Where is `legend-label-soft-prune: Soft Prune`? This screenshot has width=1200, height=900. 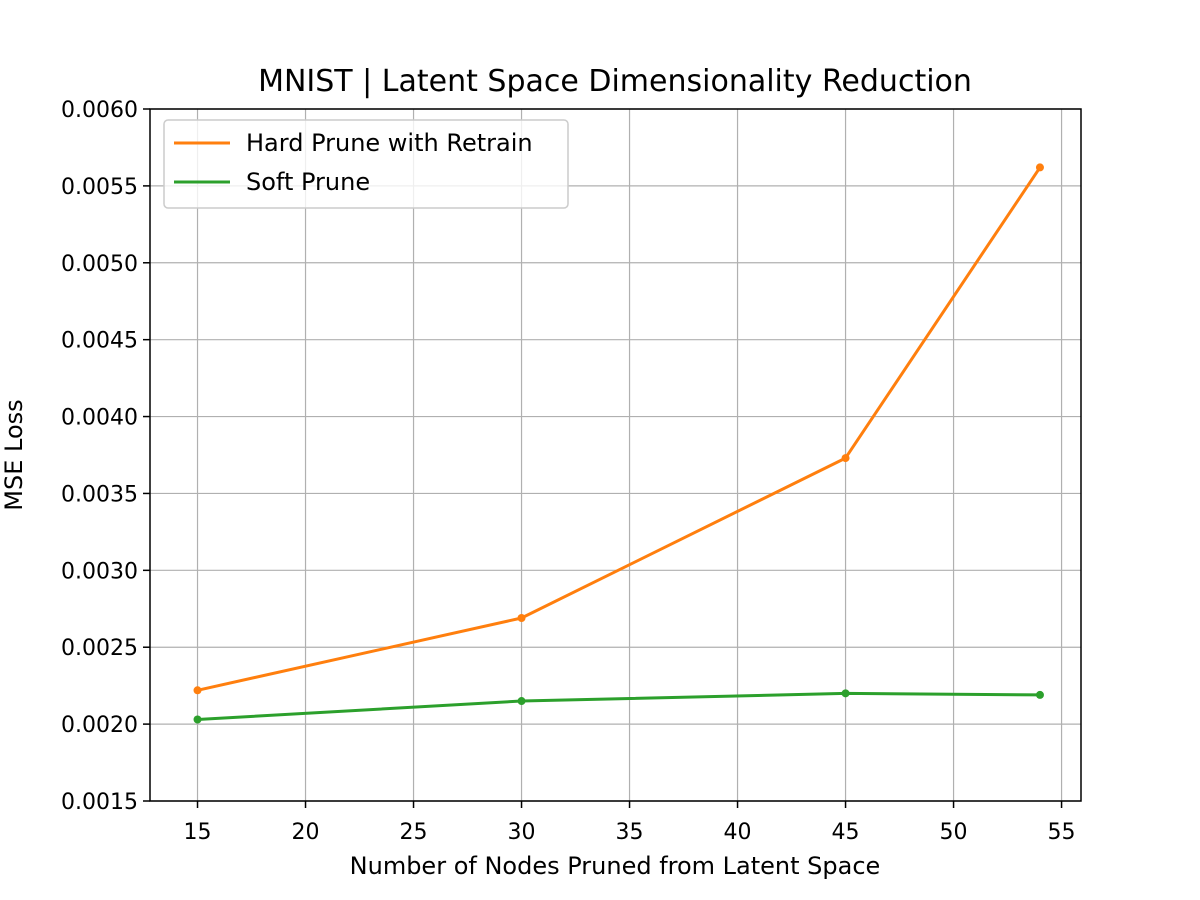 legend-label-soft-prune: Soft Prune is located at coordinates (308, 182).